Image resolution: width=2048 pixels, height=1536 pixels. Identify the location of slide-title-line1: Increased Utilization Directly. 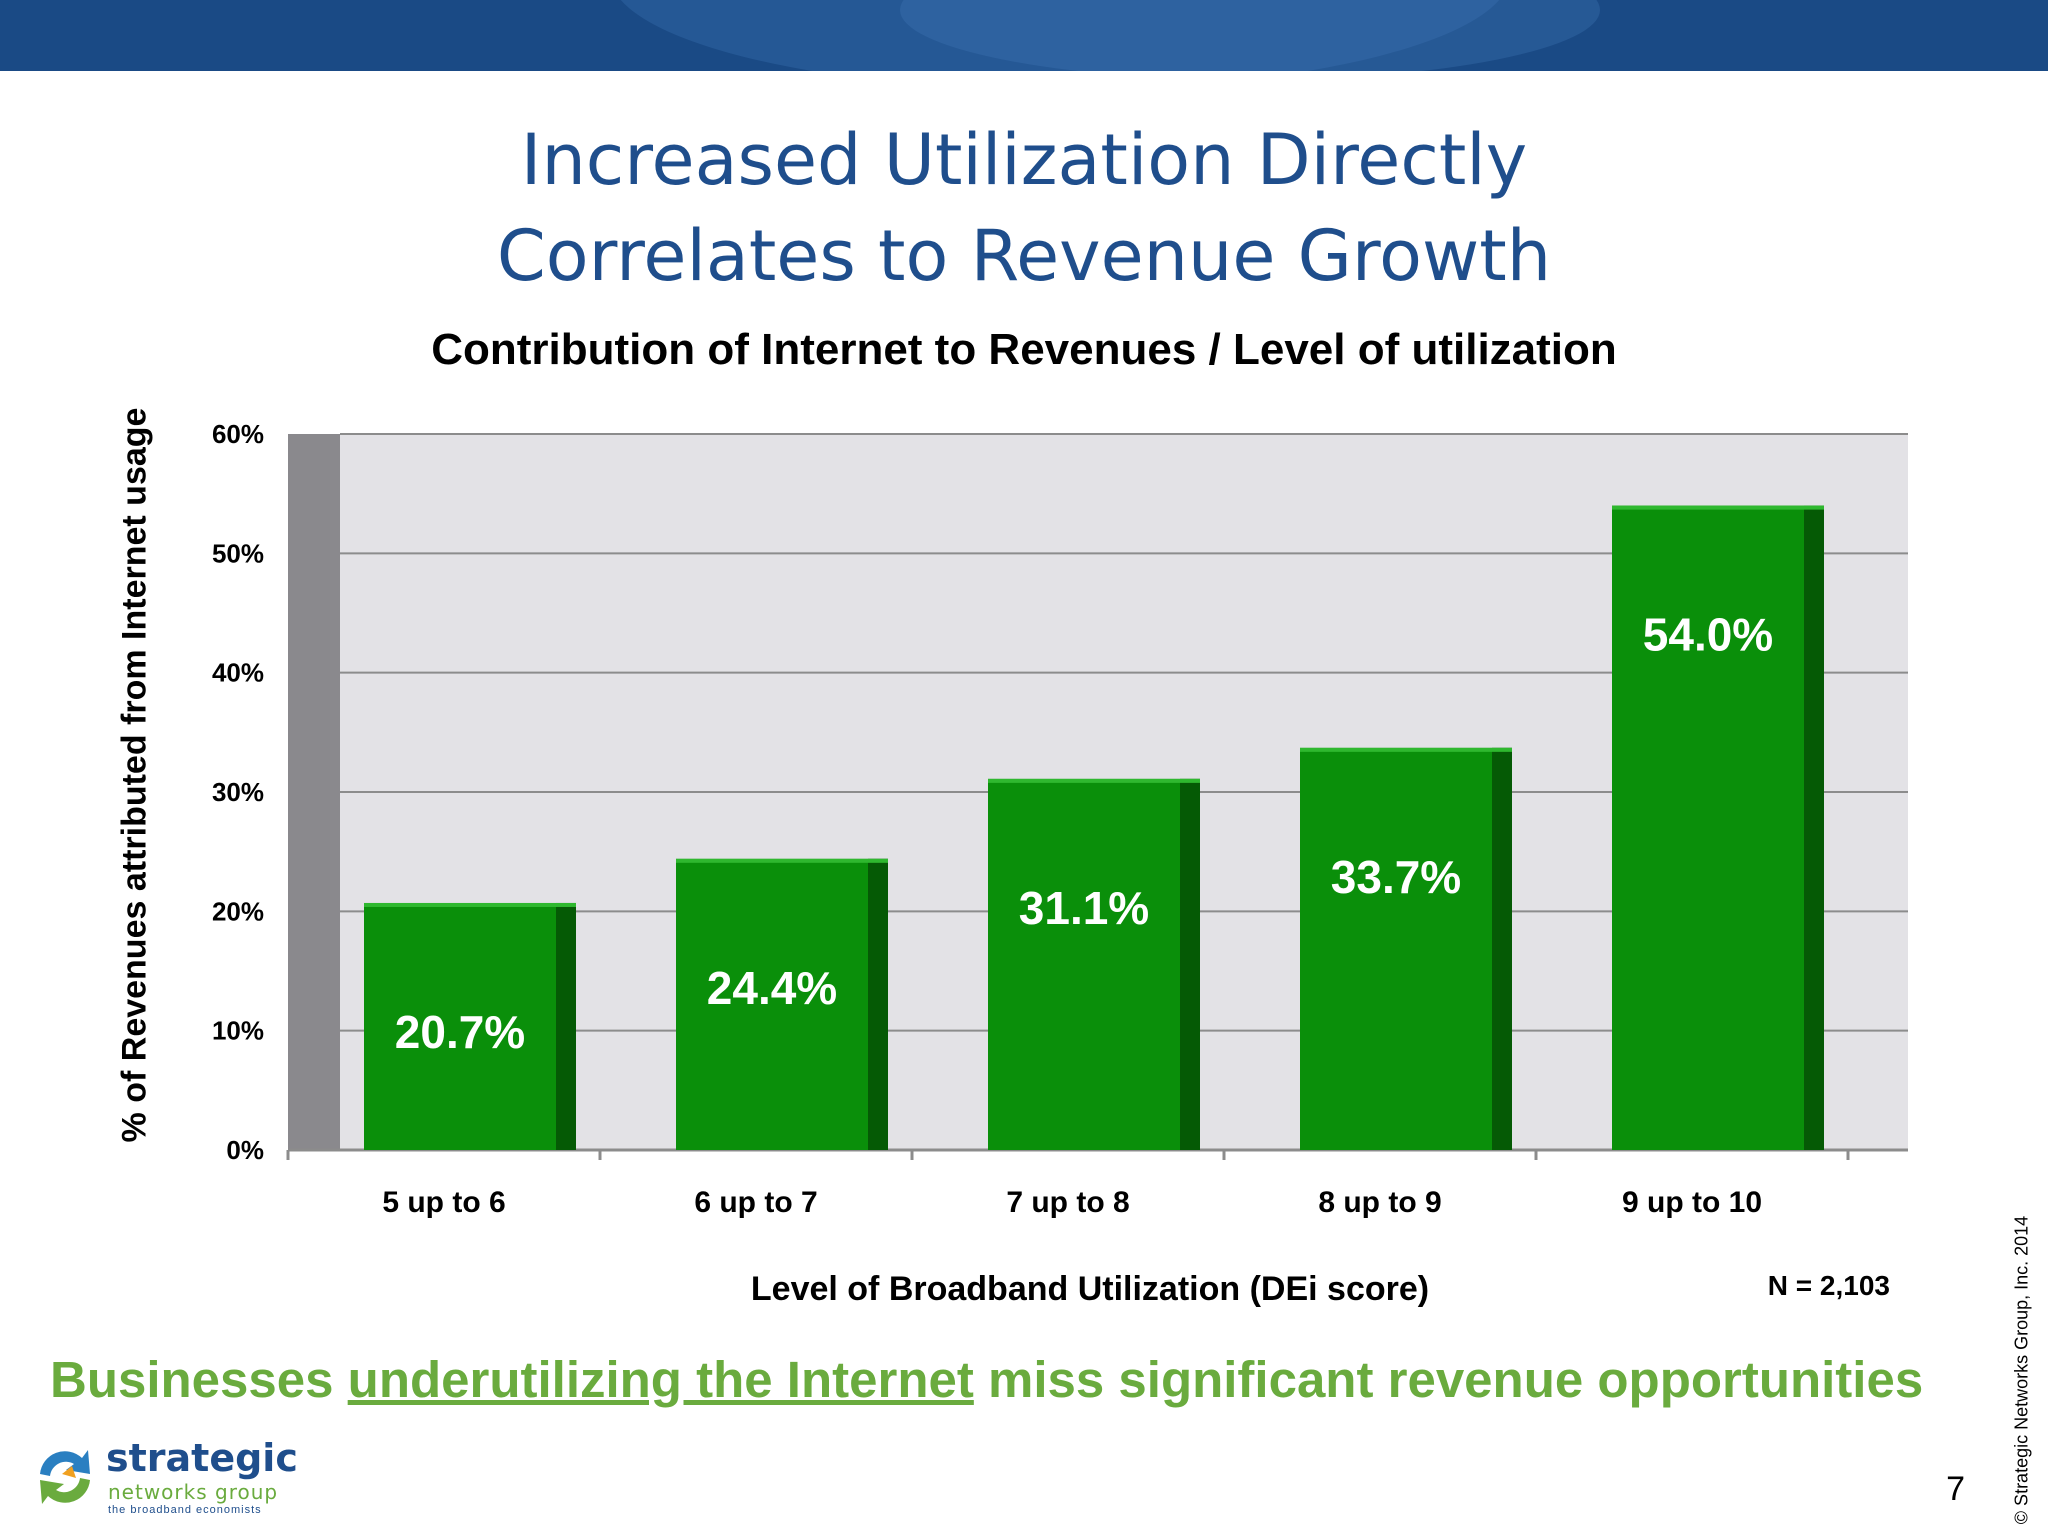
(1024, 160).